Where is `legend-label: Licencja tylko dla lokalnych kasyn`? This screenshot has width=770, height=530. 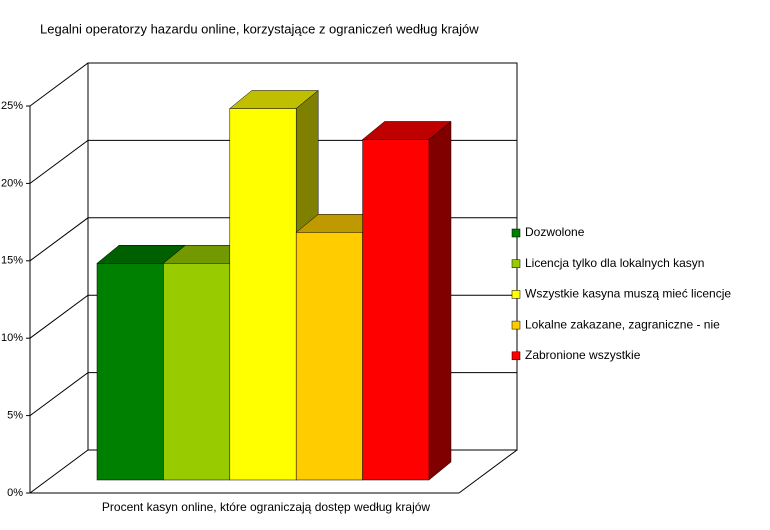
legend-label: Licencja tylko dla lokalnych kasyn is located at coordinates (614, 263).